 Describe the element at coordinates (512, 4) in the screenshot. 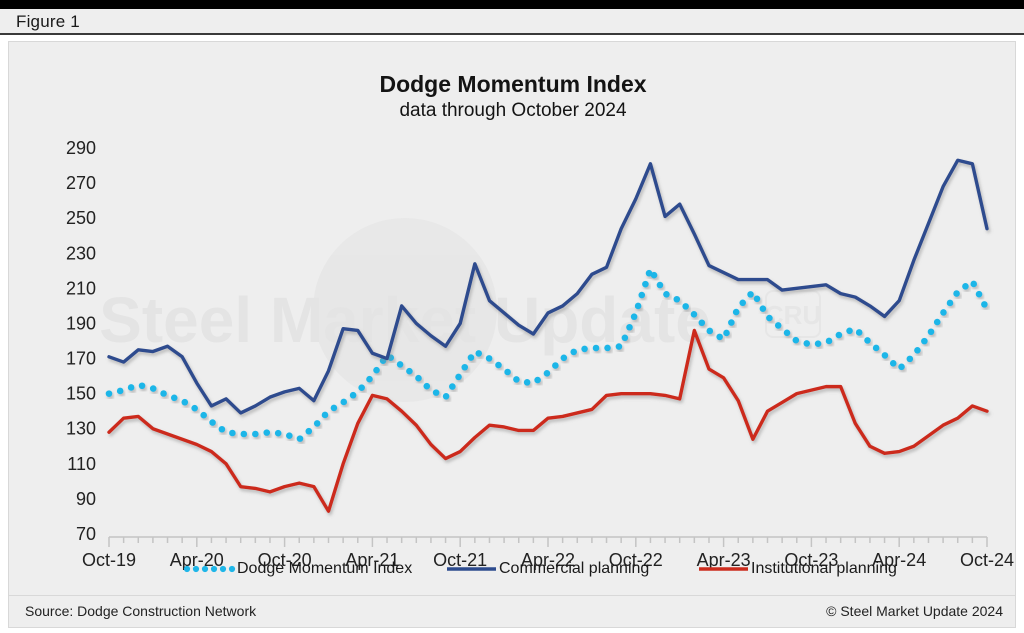

I see `top-black-bar` at that location.